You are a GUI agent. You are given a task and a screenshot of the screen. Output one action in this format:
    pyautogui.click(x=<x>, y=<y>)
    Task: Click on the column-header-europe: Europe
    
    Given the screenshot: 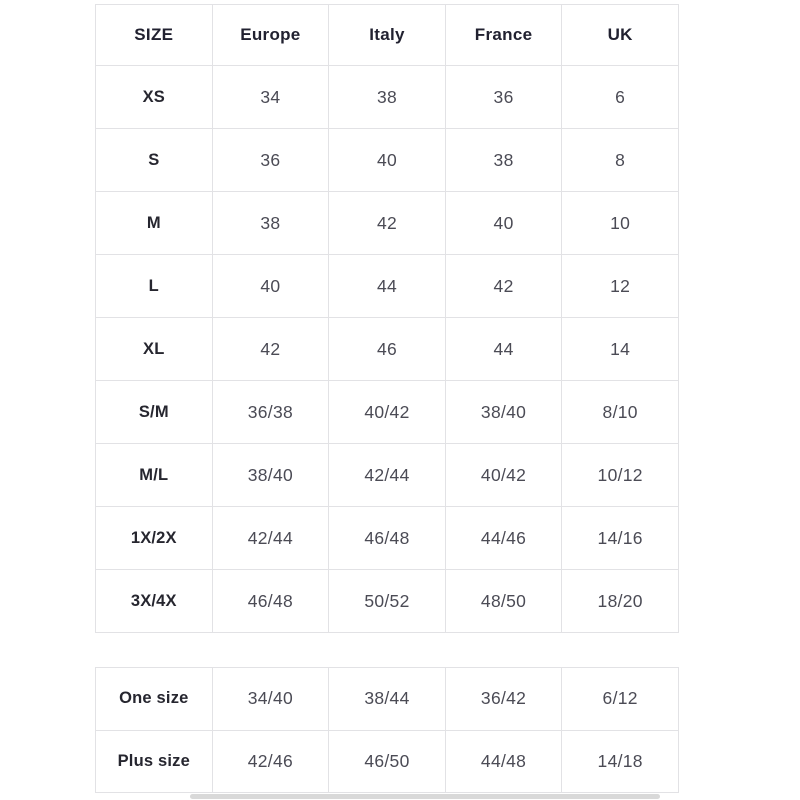 What is the action you would take?
    pyautogui.click(x=270, y=35)
    